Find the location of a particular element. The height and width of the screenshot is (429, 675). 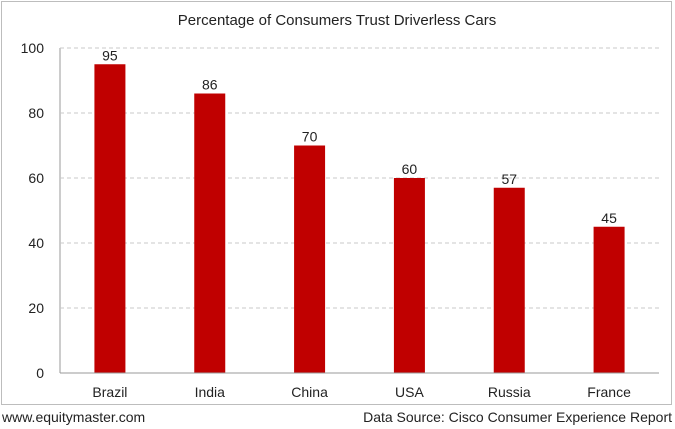

data-label: 86 is located at coordinates (210, 85).